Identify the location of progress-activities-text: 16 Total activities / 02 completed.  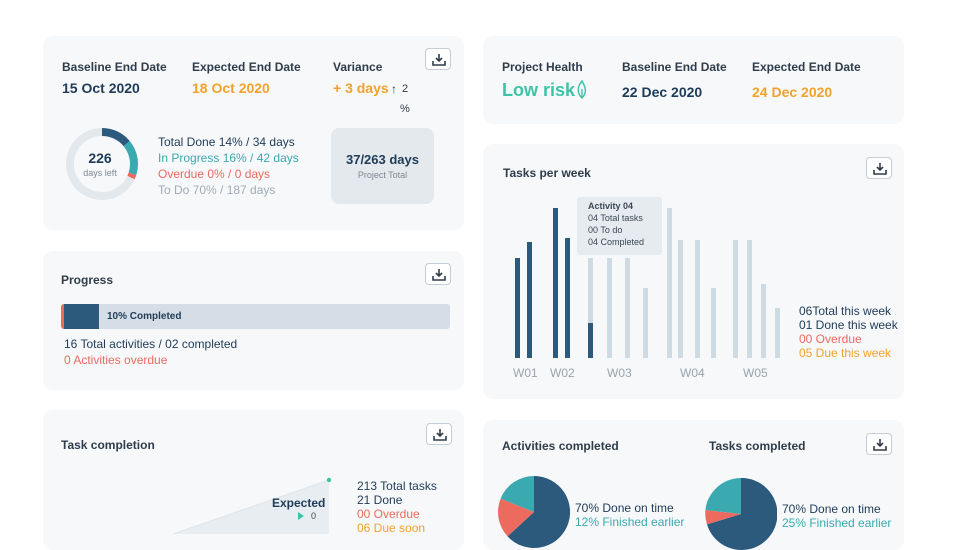
(151, 344).